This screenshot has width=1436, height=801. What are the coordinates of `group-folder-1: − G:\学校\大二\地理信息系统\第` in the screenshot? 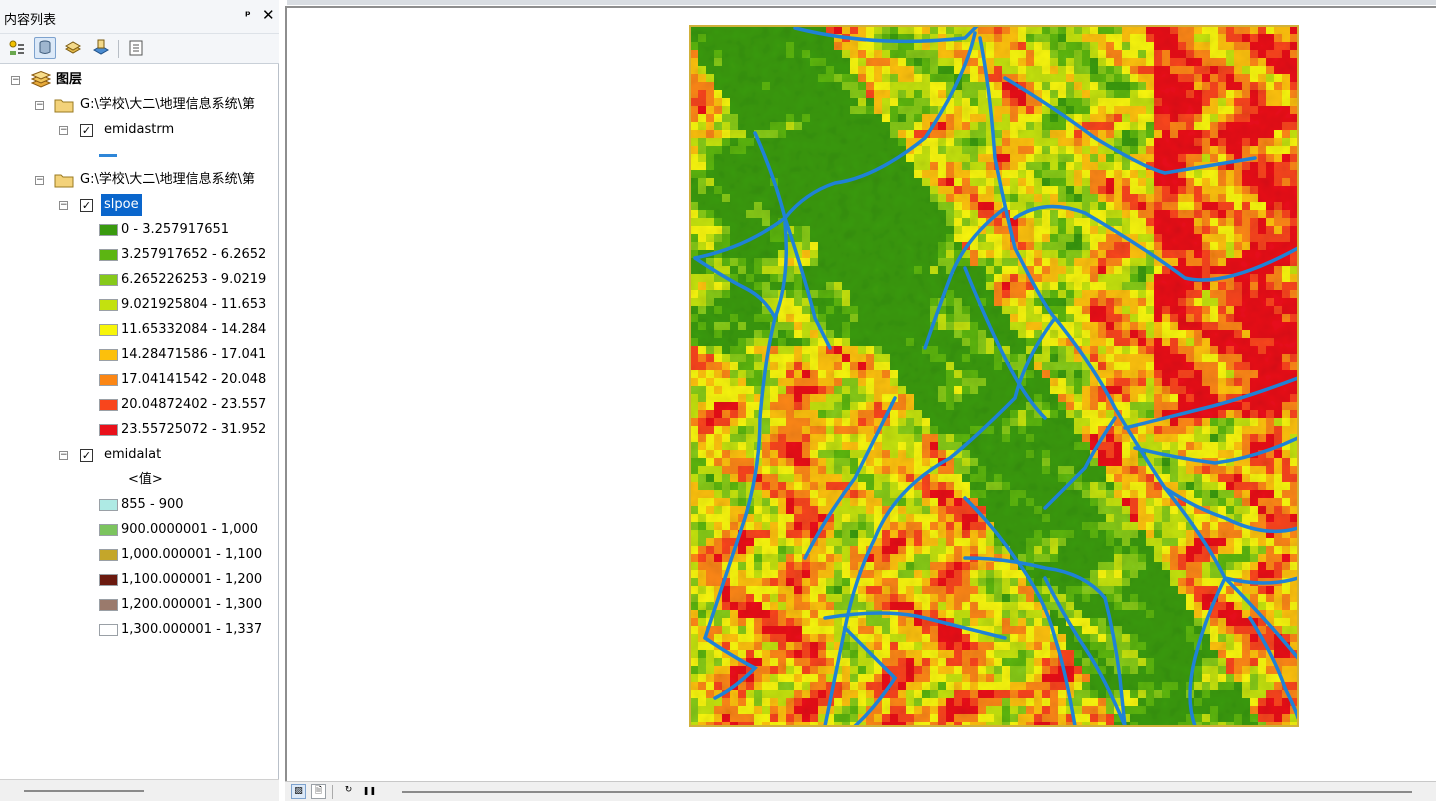 It's located at (139, 105).